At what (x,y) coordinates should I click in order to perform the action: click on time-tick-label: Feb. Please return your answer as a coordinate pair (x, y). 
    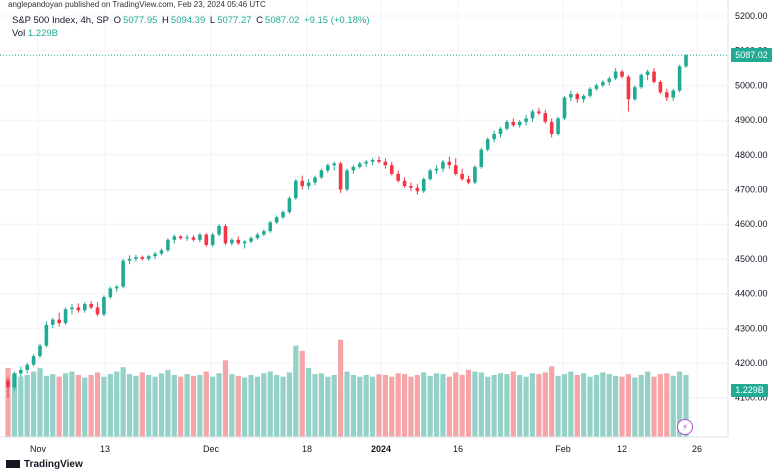
    Looking at the image, I should click on (563, 449).